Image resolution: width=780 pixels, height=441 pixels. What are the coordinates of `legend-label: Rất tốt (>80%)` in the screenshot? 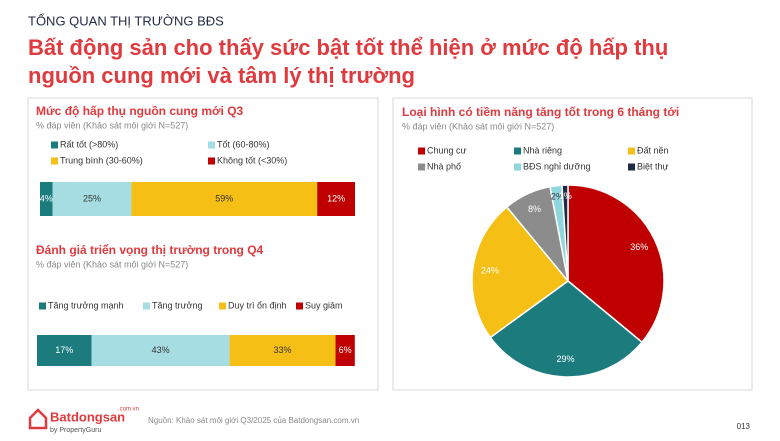 It's located at (89, 144).